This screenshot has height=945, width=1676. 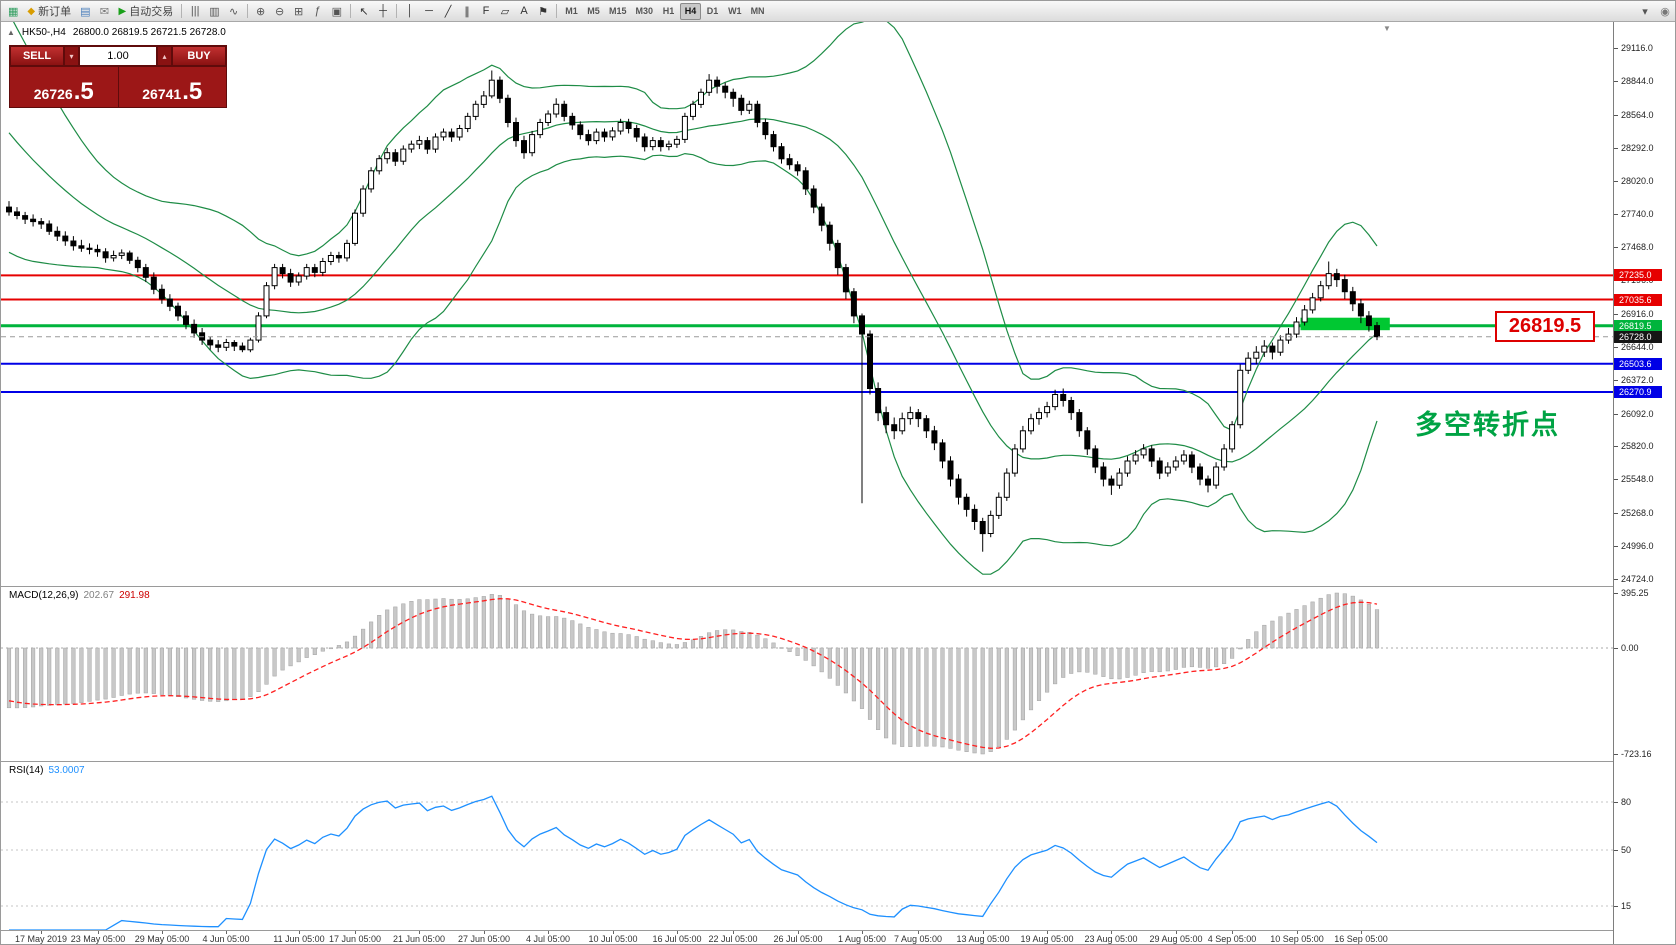 I want to click on autotrade-button: ▶ 自动交易, so click(x=146, y=11).